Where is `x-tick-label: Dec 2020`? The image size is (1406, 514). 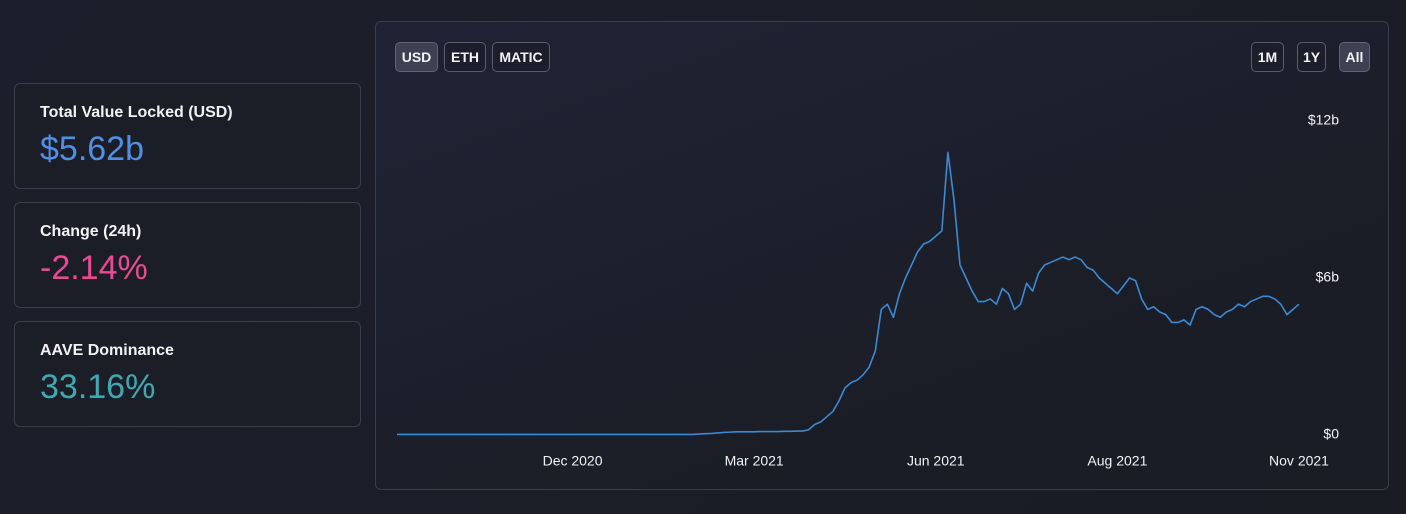 x-tick-label: Dec 2020 is located at coordinates (573, 461).